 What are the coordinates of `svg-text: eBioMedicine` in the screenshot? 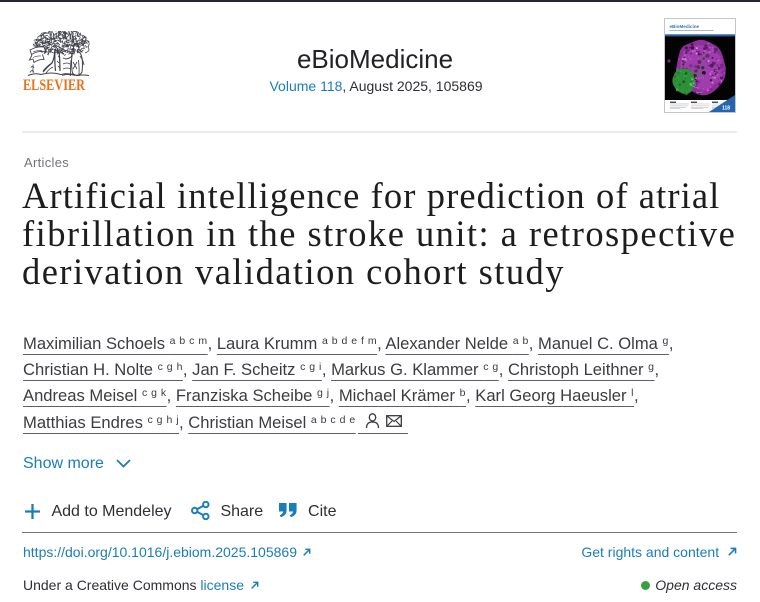 It's located at (685, 26).